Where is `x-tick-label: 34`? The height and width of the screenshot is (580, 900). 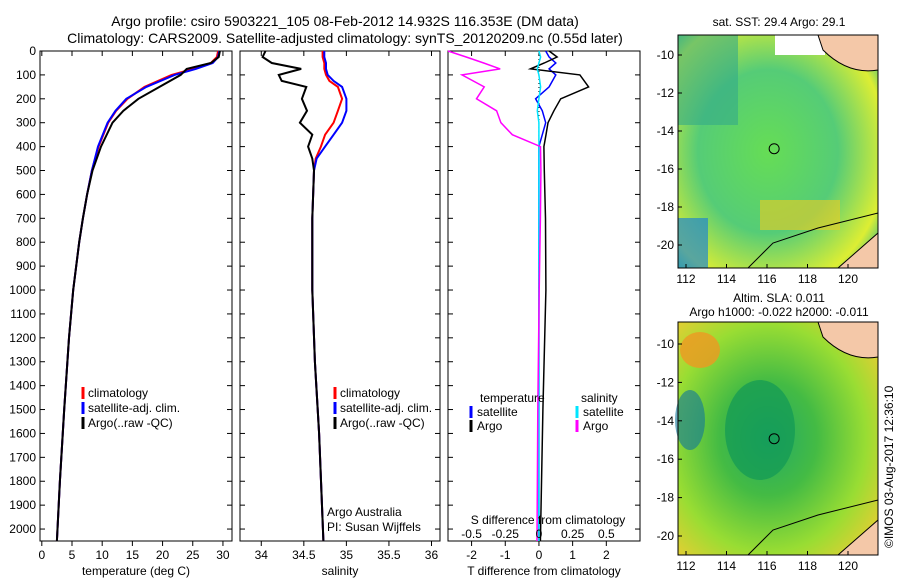
x-tick-label: 34 is located at coordinates (262, 555).